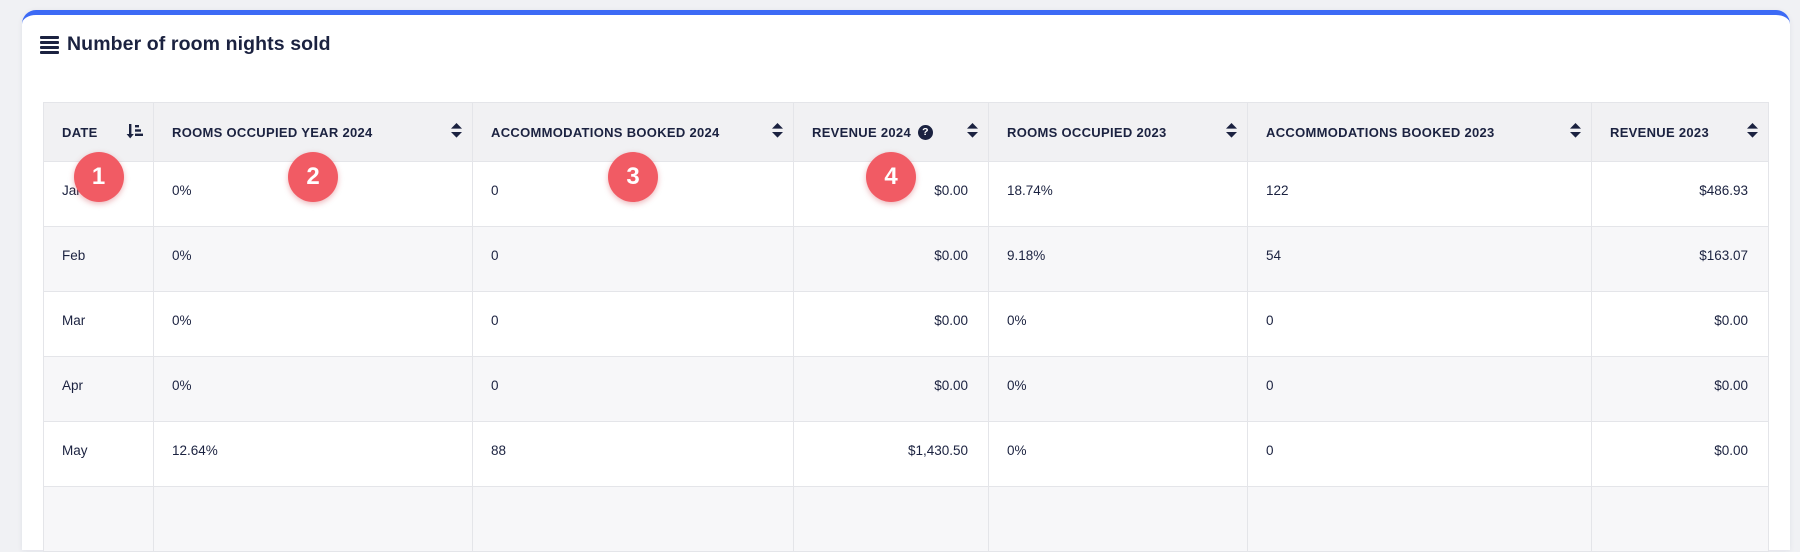  I want to click on table-row: May 12.64% 88 $1,430.50 0% 0 $0.00, so click(906, 454).